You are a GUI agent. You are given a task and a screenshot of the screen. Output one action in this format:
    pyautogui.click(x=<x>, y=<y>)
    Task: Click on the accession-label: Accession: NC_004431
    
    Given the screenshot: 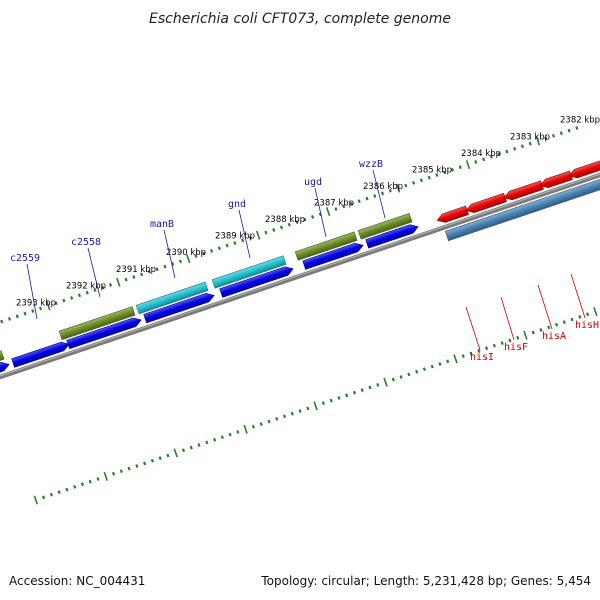 What is the action you would take?
    pyautogui.click(x=77, y=581)
    